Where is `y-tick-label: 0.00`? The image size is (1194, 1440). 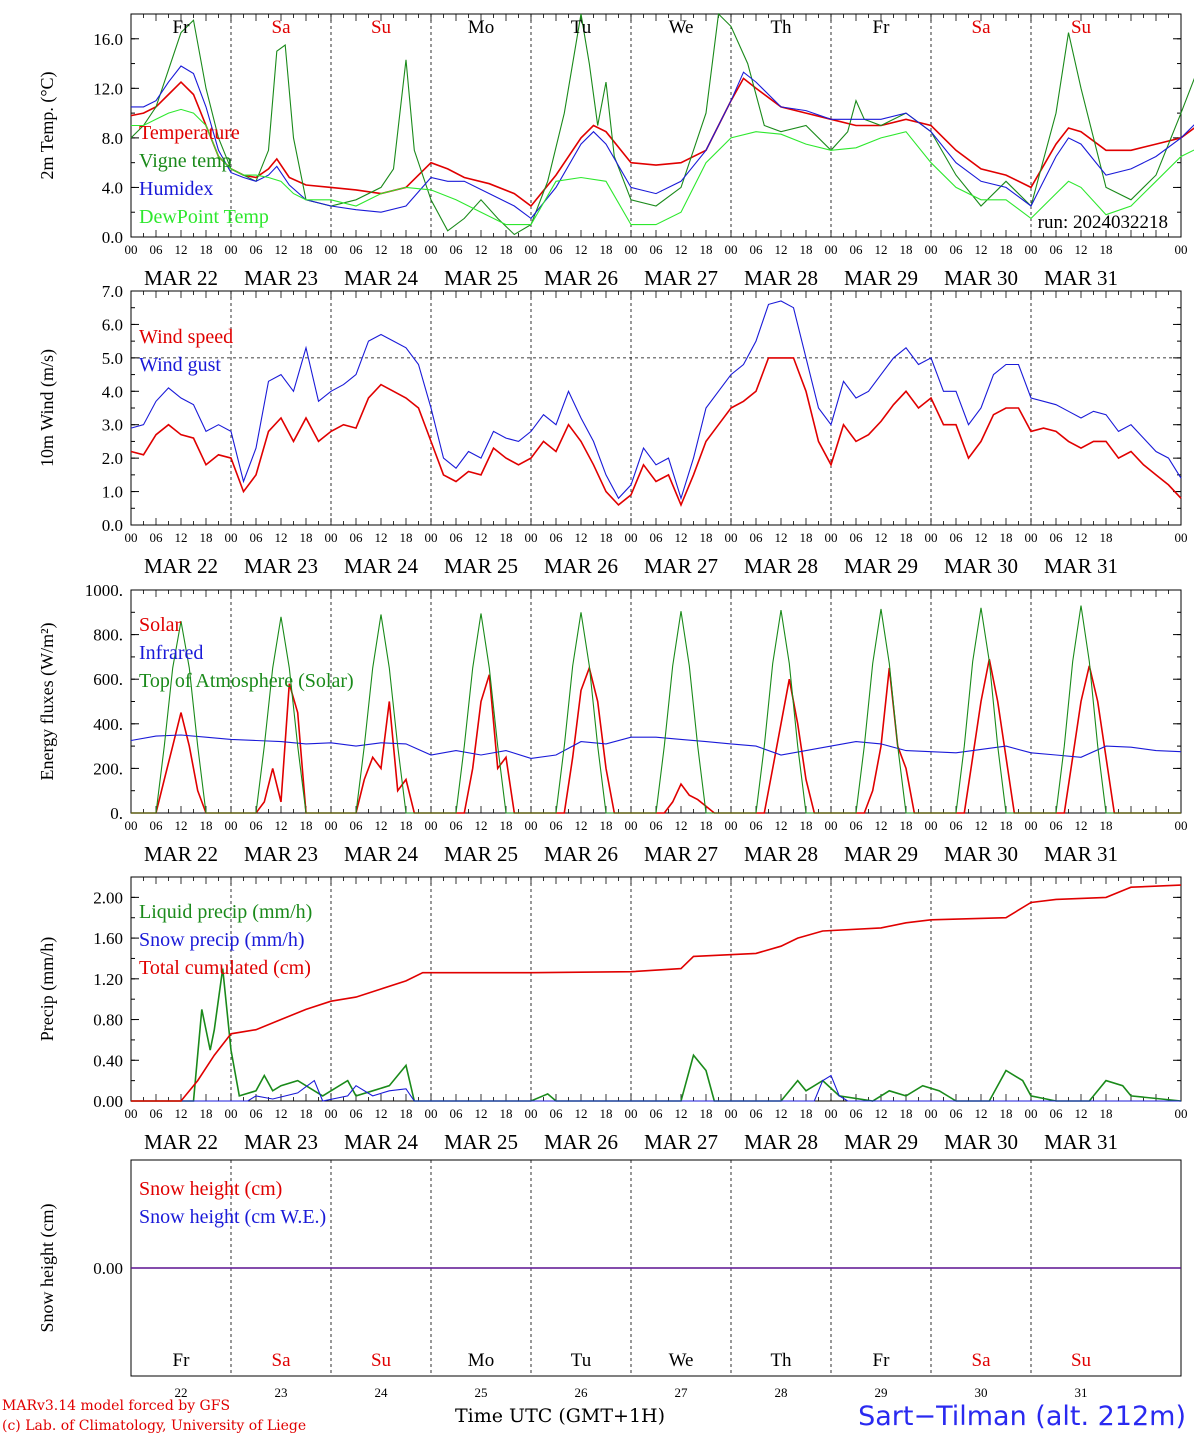 y-tick-label: 0.00 is located at coordinates (108, 1101).